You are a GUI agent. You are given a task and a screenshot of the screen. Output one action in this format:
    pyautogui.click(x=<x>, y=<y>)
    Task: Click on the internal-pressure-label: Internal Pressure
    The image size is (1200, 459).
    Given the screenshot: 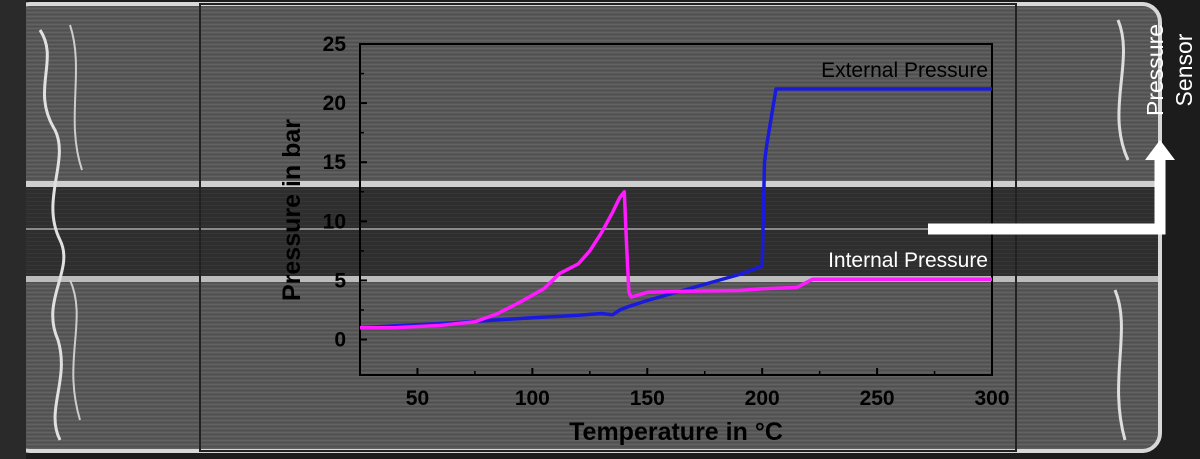 What is the action you would take?
    pyautogui.click(x=908, y=260)
    